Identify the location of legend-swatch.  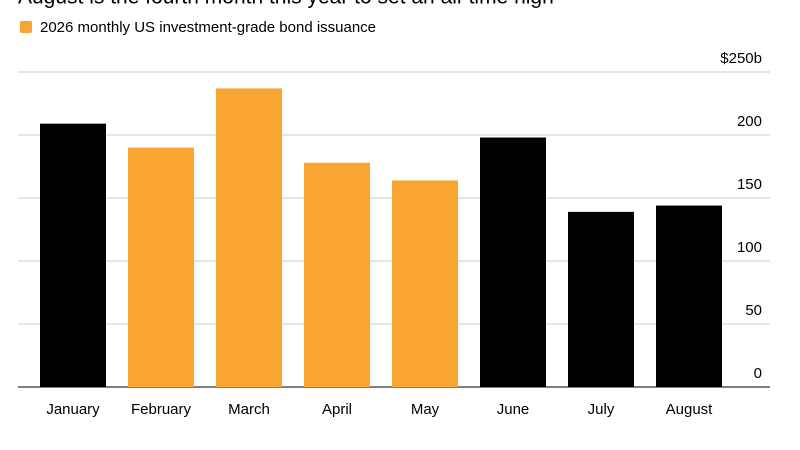
(26, 27).